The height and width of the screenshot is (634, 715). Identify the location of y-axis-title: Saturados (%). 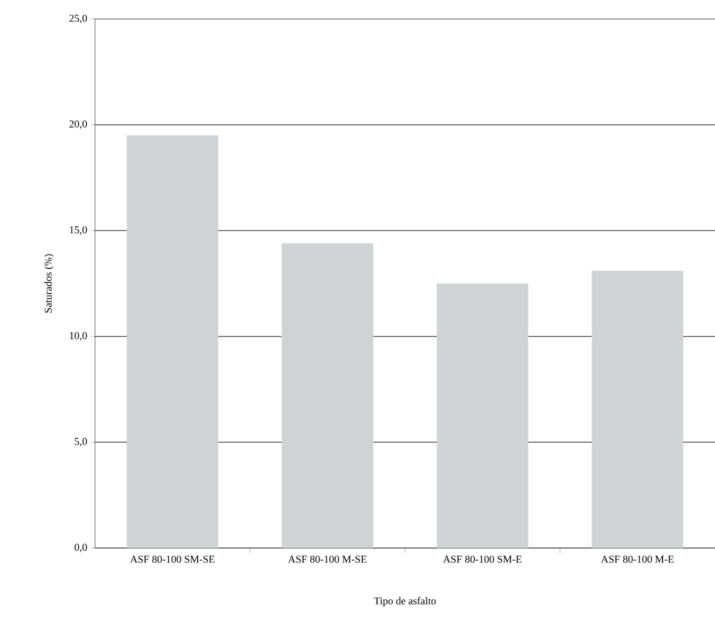
(49, 283).